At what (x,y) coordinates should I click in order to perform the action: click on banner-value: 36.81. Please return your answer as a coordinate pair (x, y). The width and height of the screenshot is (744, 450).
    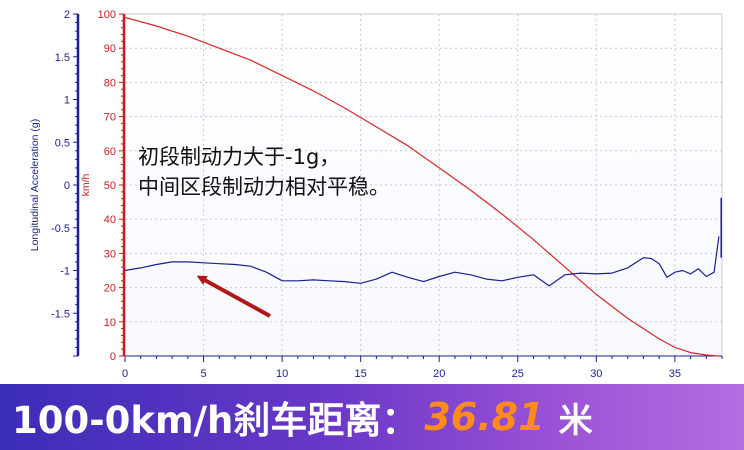
    Looking at the image, I should click on (484, 417).